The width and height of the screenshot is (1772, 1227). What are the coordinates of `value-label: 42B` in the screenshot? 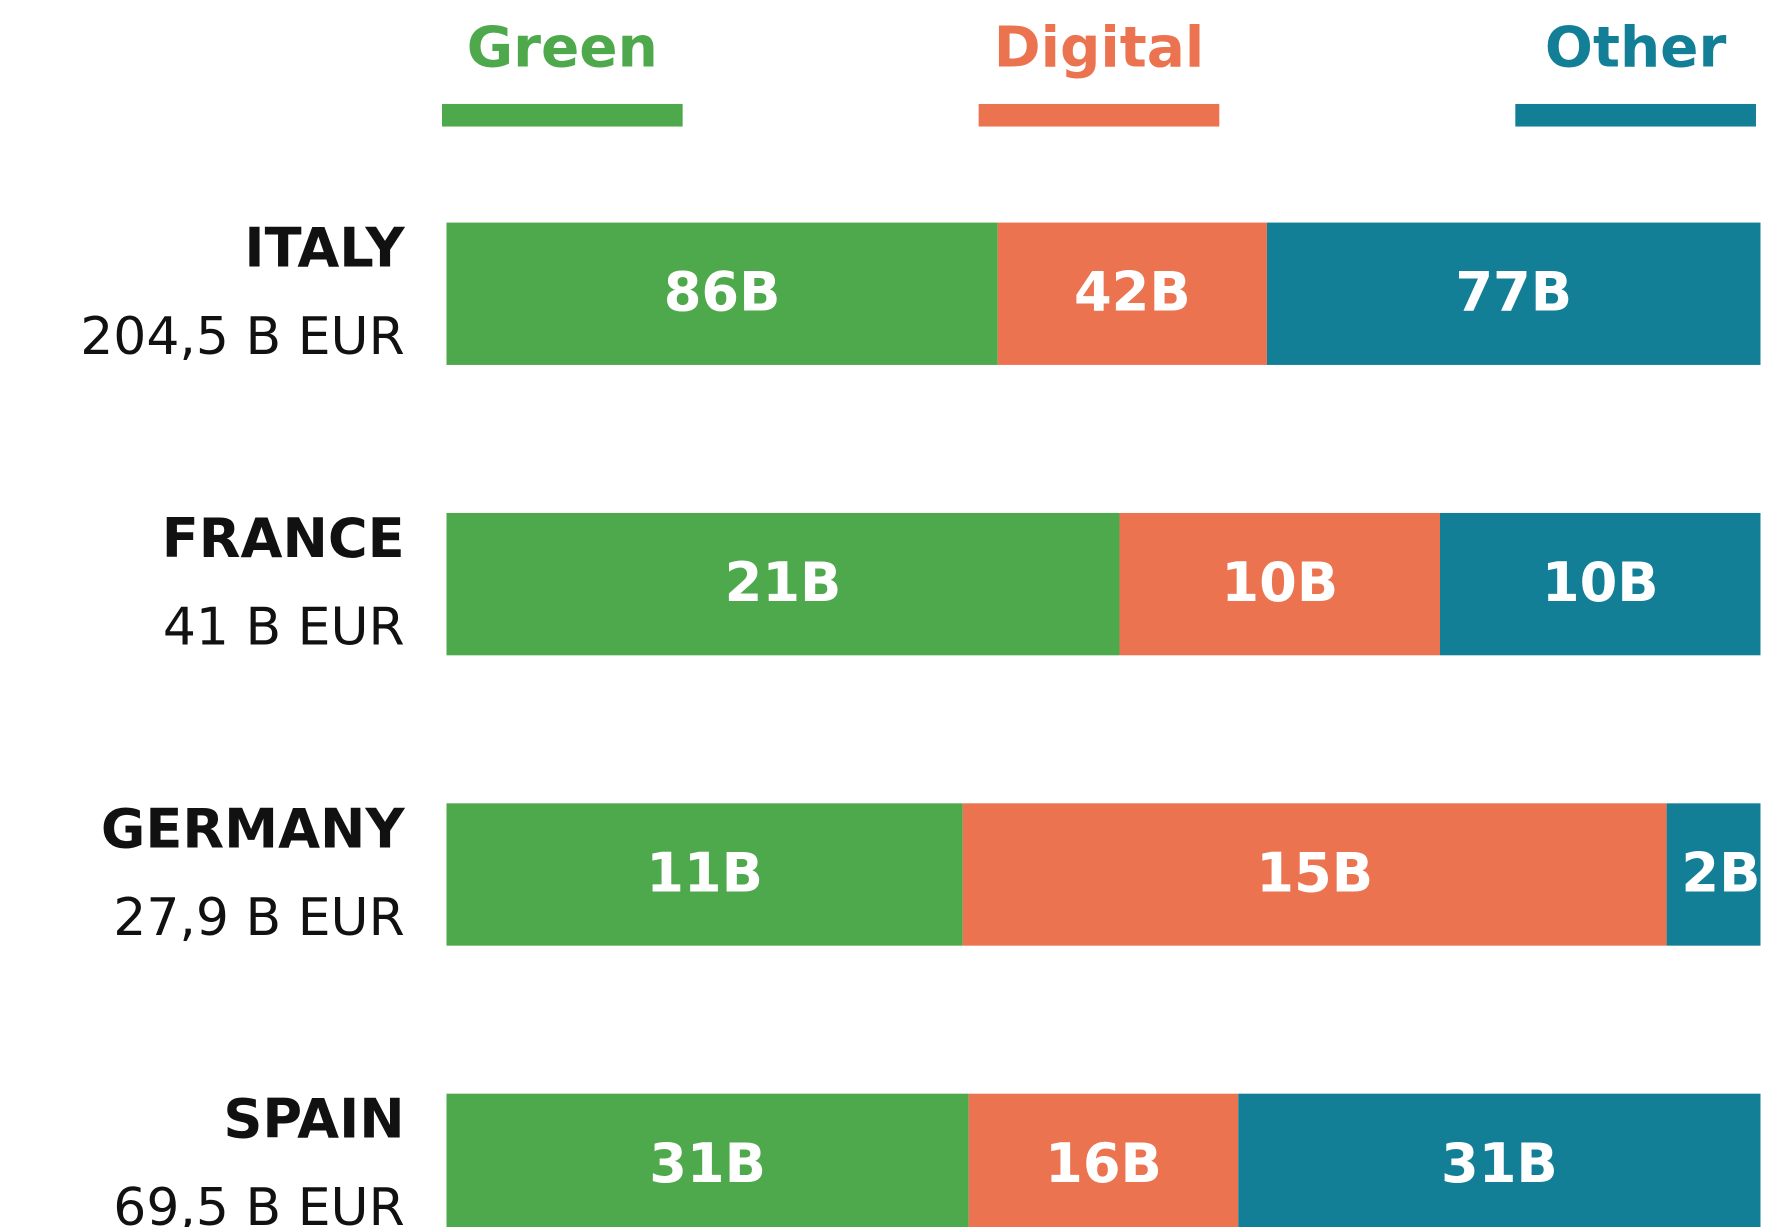 It's located at (1132, 292).